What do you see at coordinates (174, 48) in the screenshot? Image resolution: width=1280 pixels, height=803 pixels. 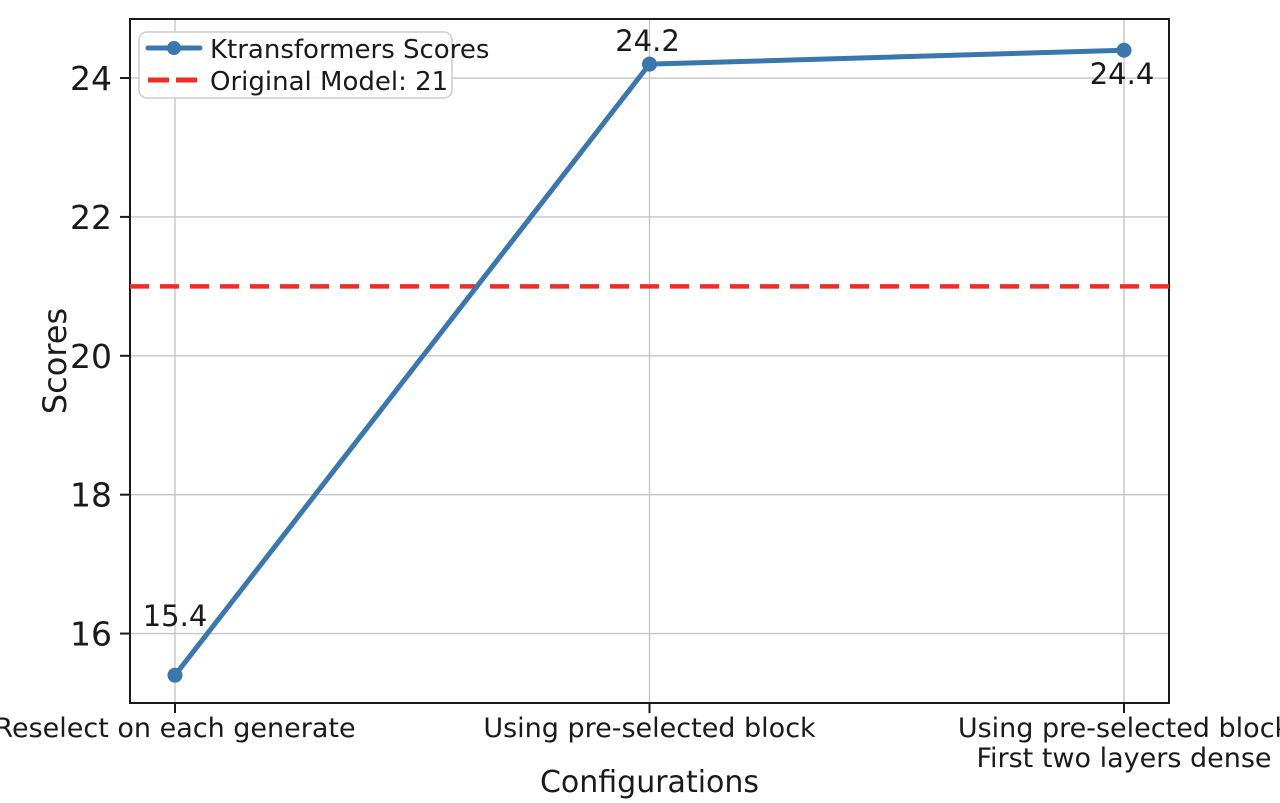 I see `legend-marker-icon` at bounding box center [174, 48].